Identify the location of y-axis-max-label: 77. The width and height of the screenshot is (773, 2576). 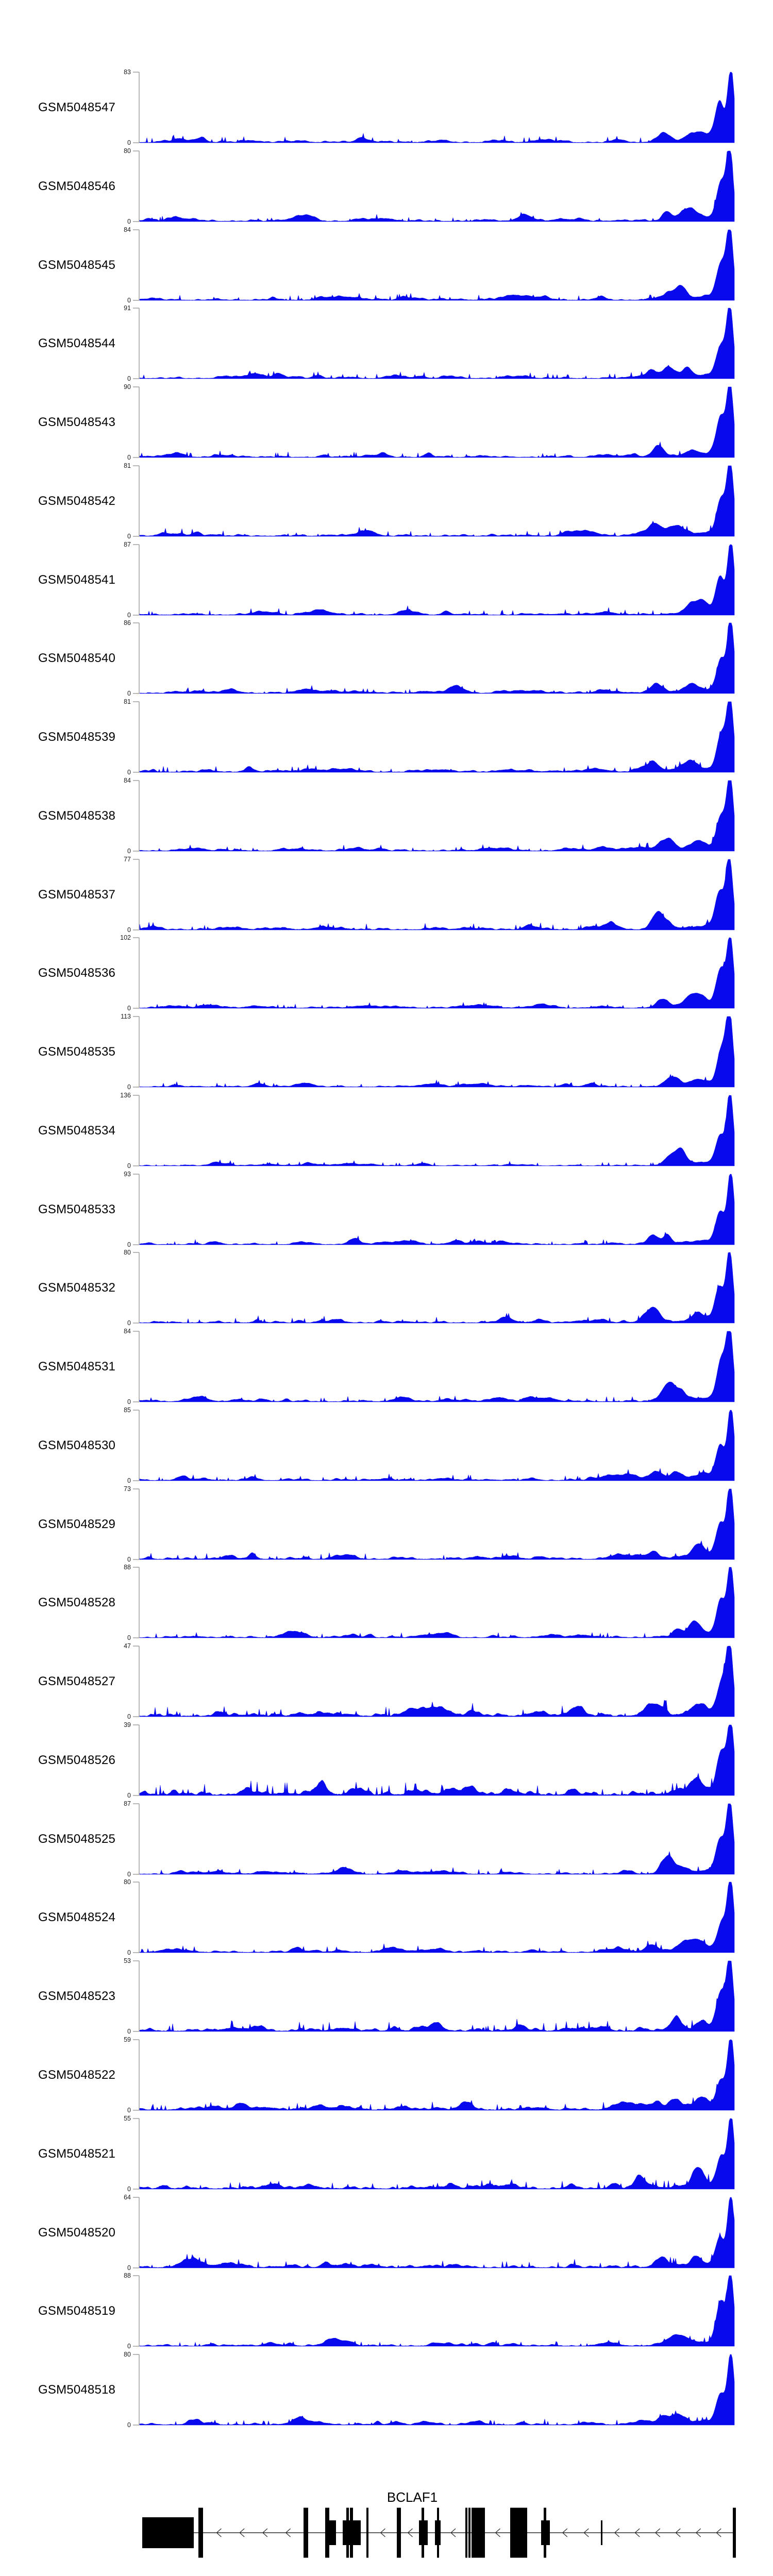
(127, 859).